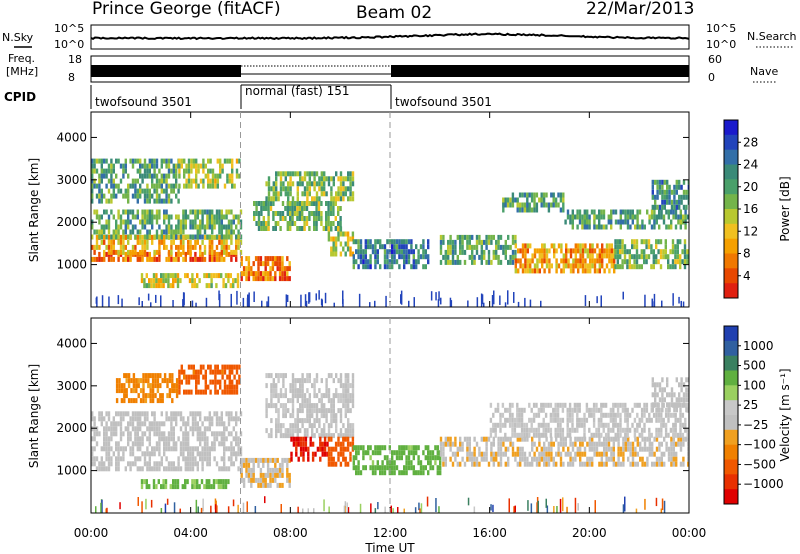 The height and width of the screenshot is (554, 800). I want to click on noise-left-tick-bottom: 10^0, so click(69, 44).